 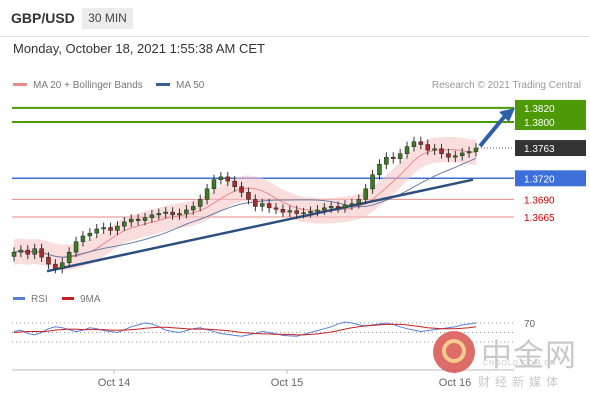 What do you see at coordinates (68, 298) in the screenshot?
I see `ma9-swatch` at bounding box center [68, 298].